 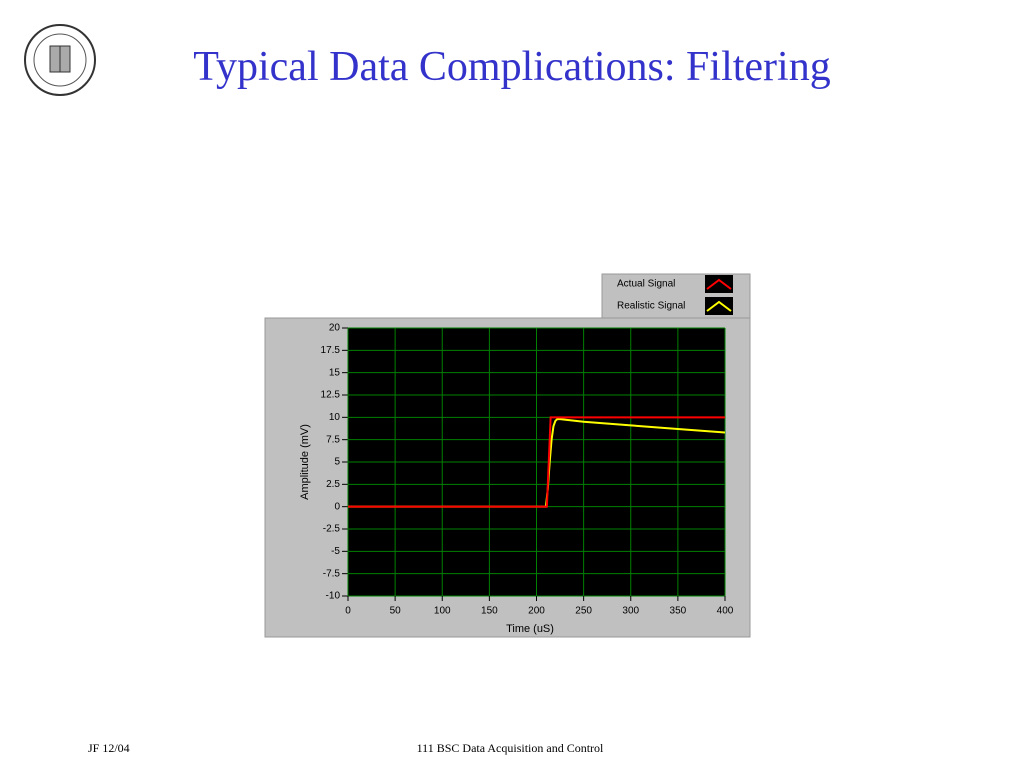 What do you see at coordinates (511, 67) in the screenshot?
I see `slide-title: Typical Data Complications: Filtering` at bounding box center [511, 67].